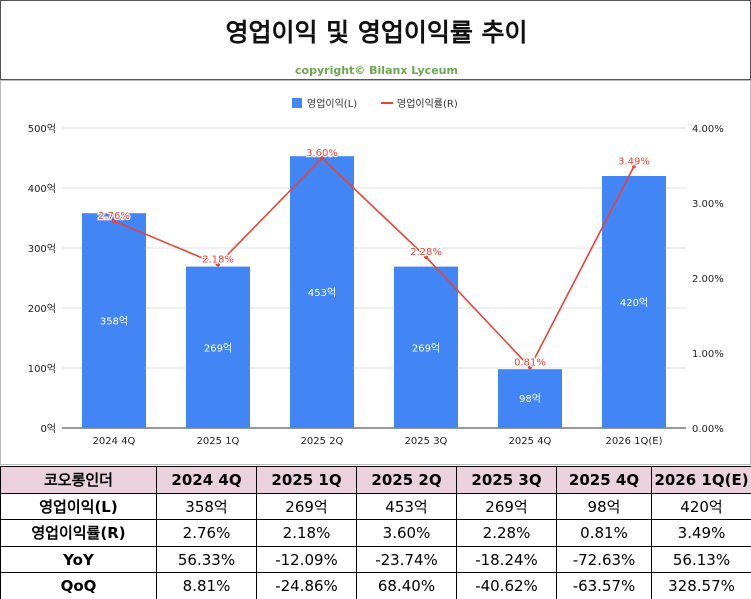  What do you see at coordinates (306, 559) in the screenshot?
I see `table-cell: -12.09%` at bounding box center [306, 559].